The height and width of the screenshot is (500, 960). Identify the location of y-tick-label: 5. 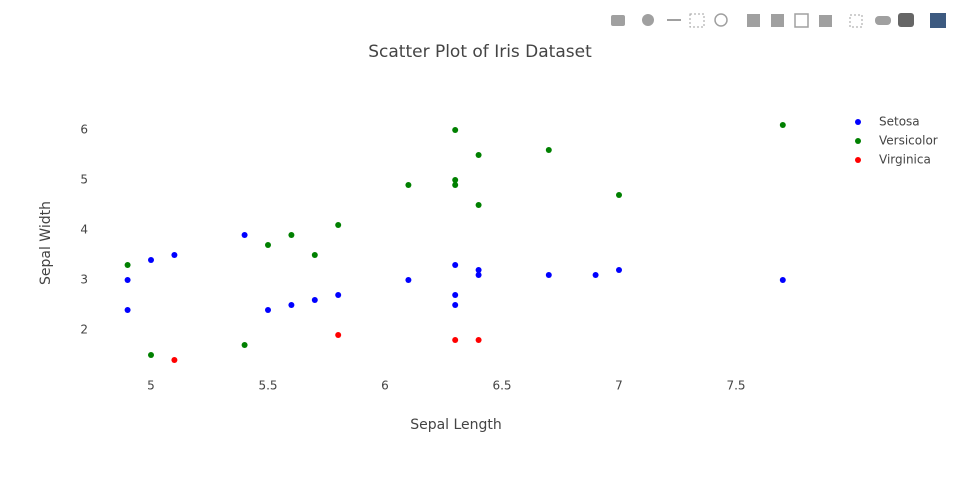
(84, 180).